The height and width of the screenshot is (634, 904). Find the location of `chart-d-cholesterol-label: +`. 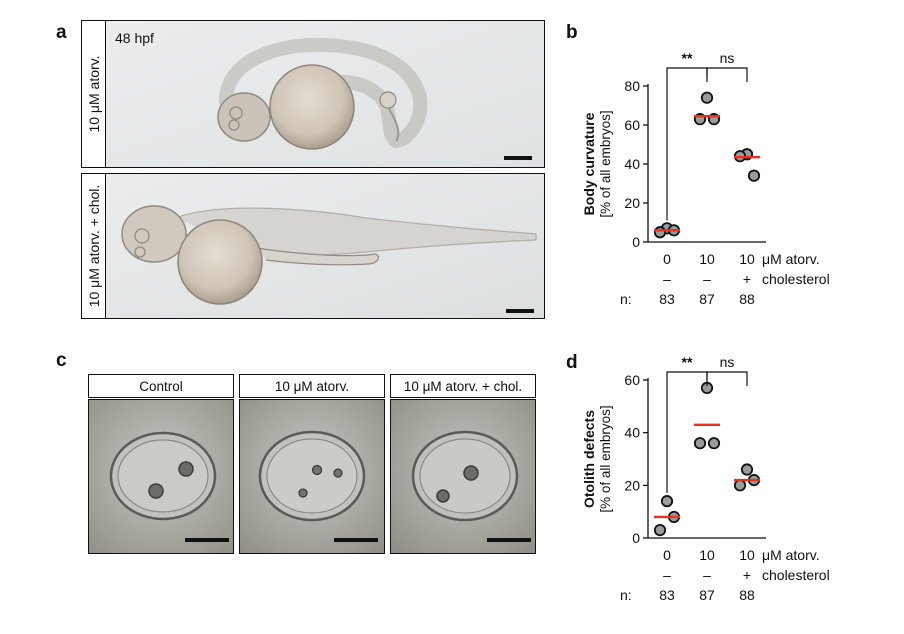

chart-d-cholesterol-label: + is located at coordinates (747, 575).